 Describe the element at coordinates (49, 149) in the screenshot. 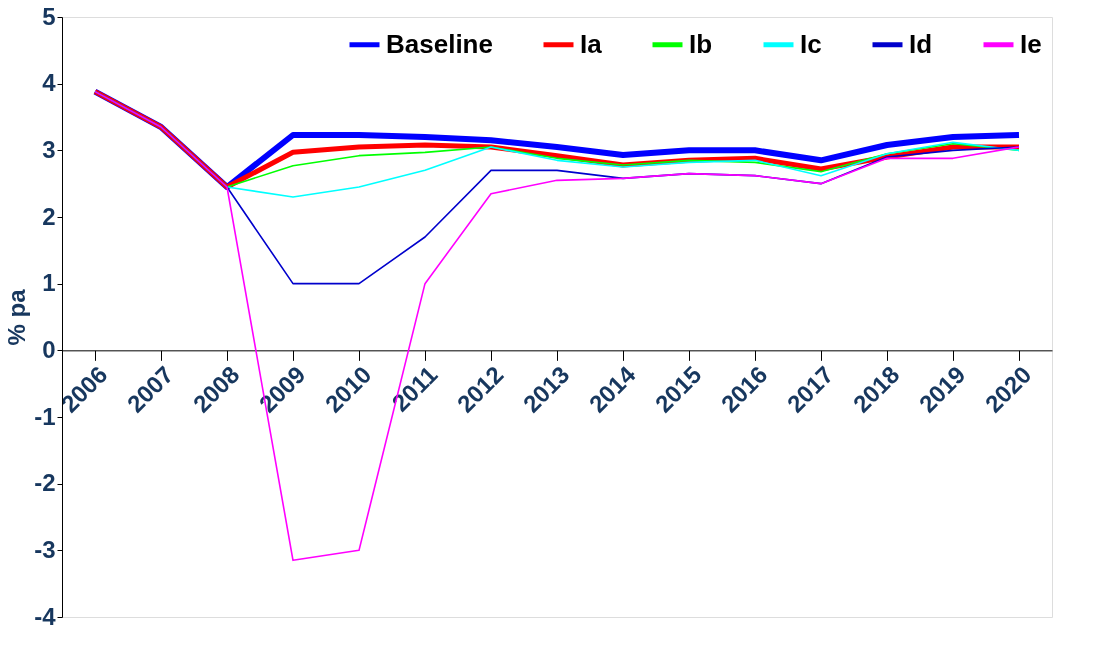

I see `y-tick-label: 3` at that location.